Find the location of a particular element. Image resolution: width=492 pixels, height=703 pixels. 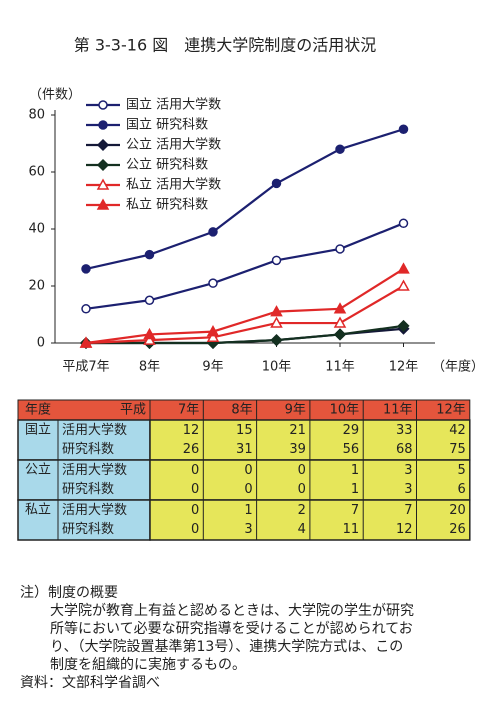

table-group: 国立 is located at coordinates (38, 430).